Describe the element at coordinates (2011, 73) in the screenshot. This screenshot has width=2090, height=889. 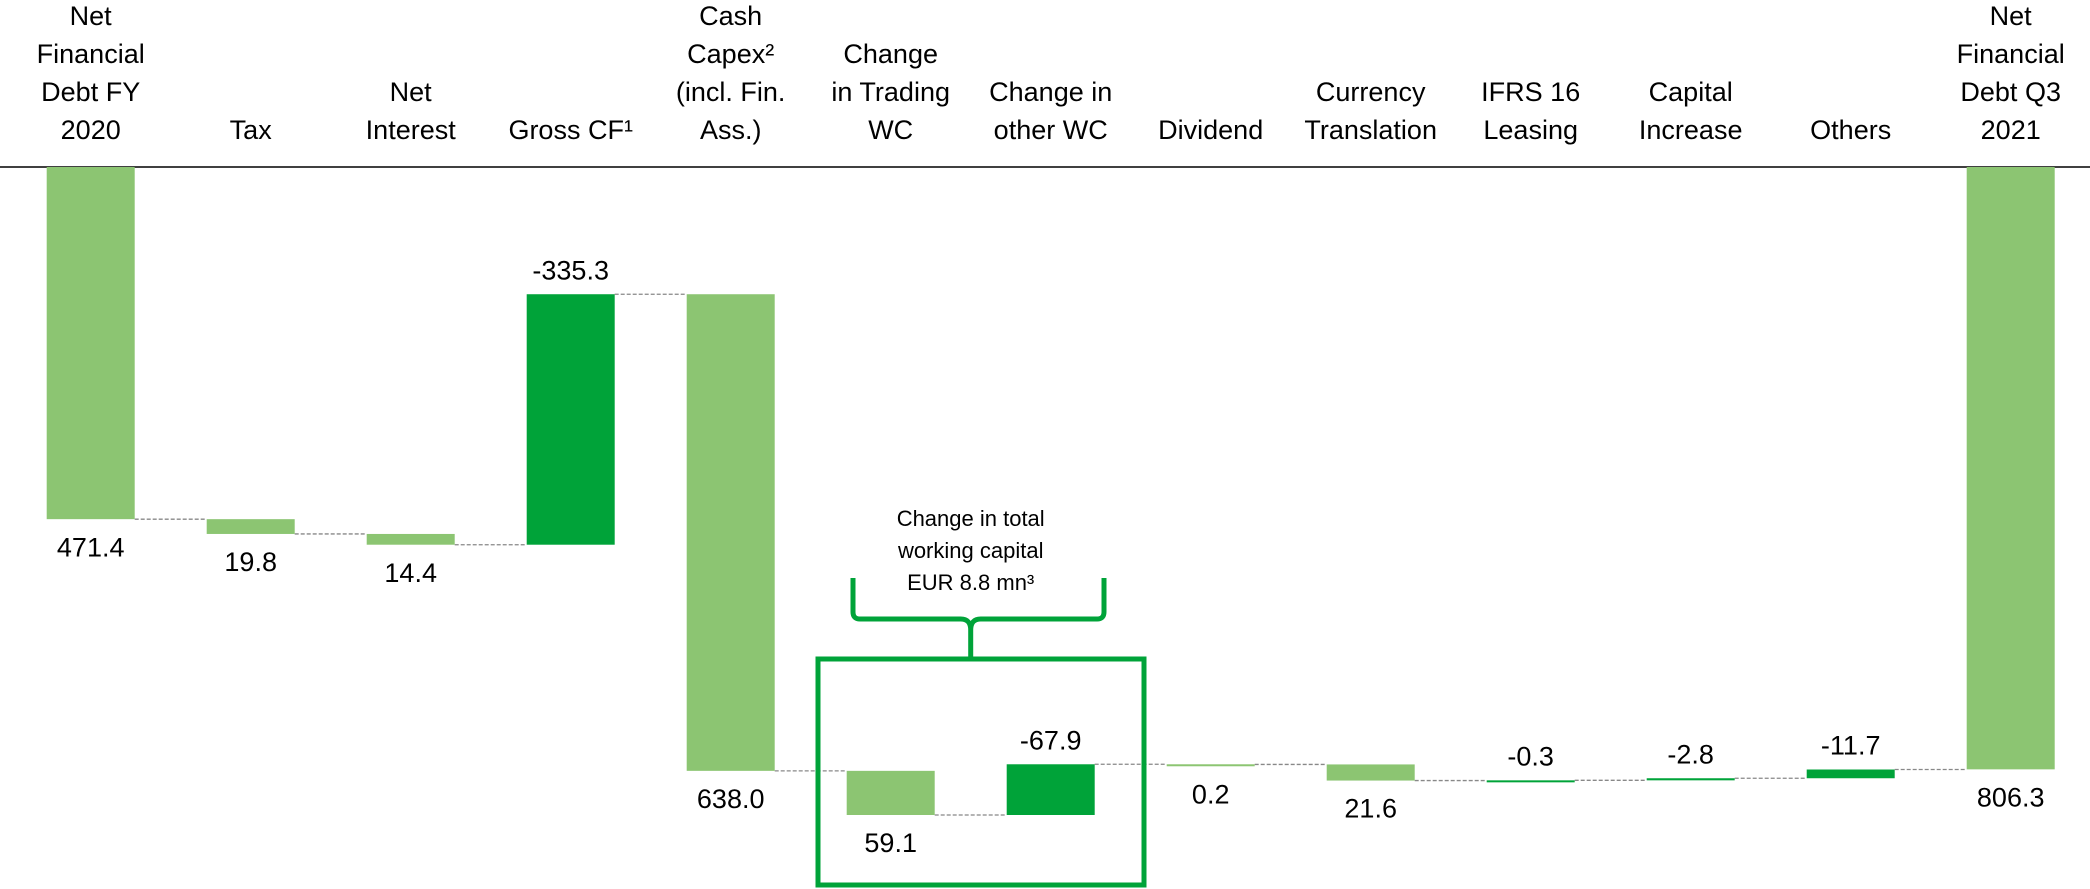
I see `x-tick-label: Net Financial Debt Q3 2021` at that location.